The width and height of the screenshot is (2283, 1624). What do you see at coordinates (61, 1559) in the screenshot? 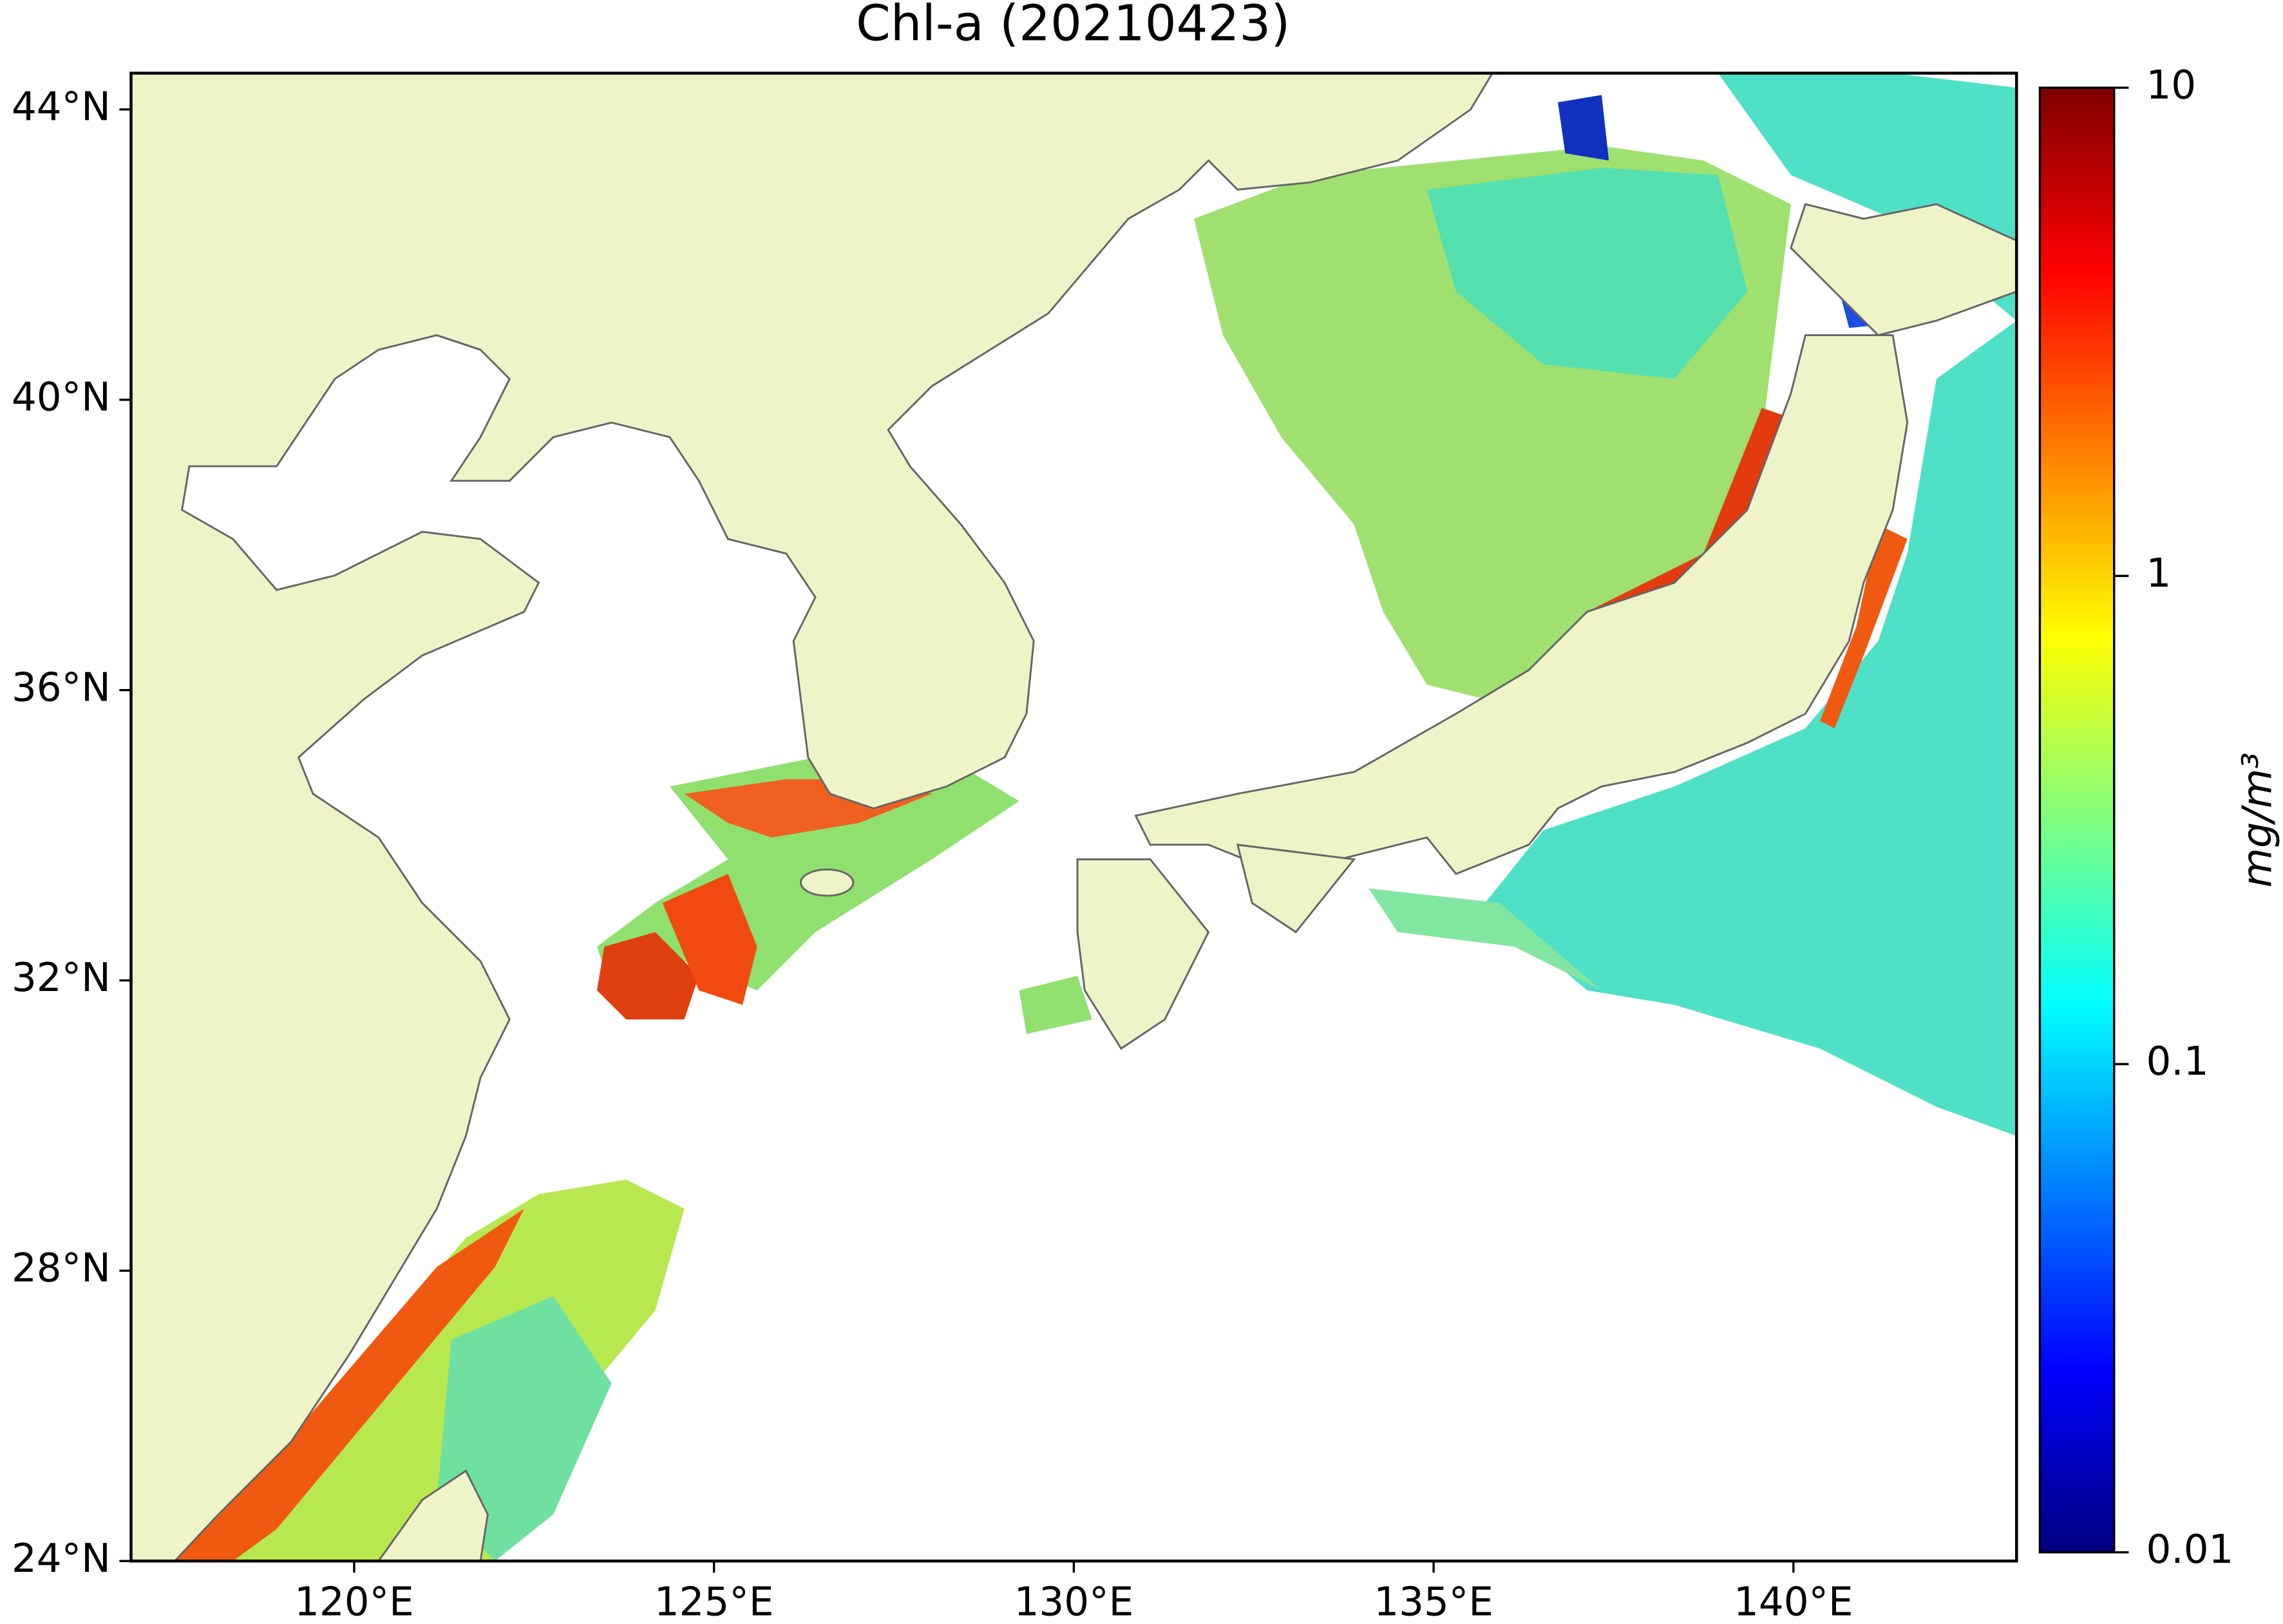
I see `y-tick-label: 24°N` at bounding box center [61, 1559].